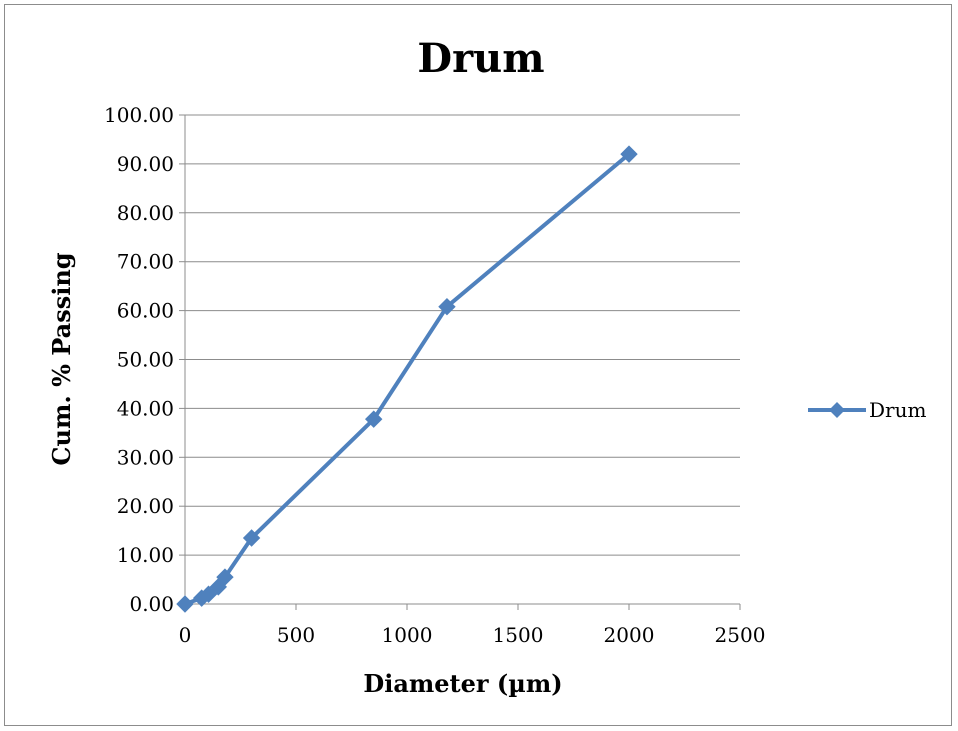 The image size is (958, 731). I want to click on legend-label: Drum, so click(897, 410).